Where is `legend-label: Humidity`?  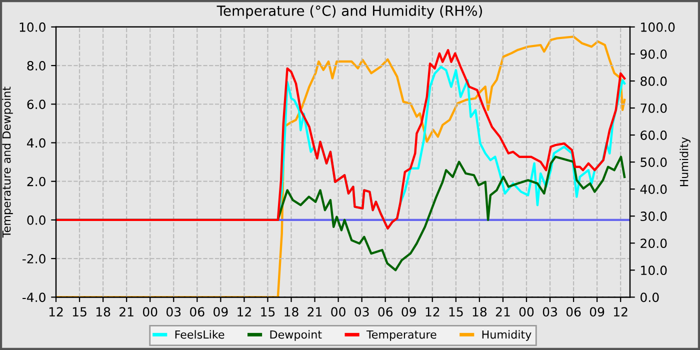 legend-label: Humidity is located at coordinates (507, 335).